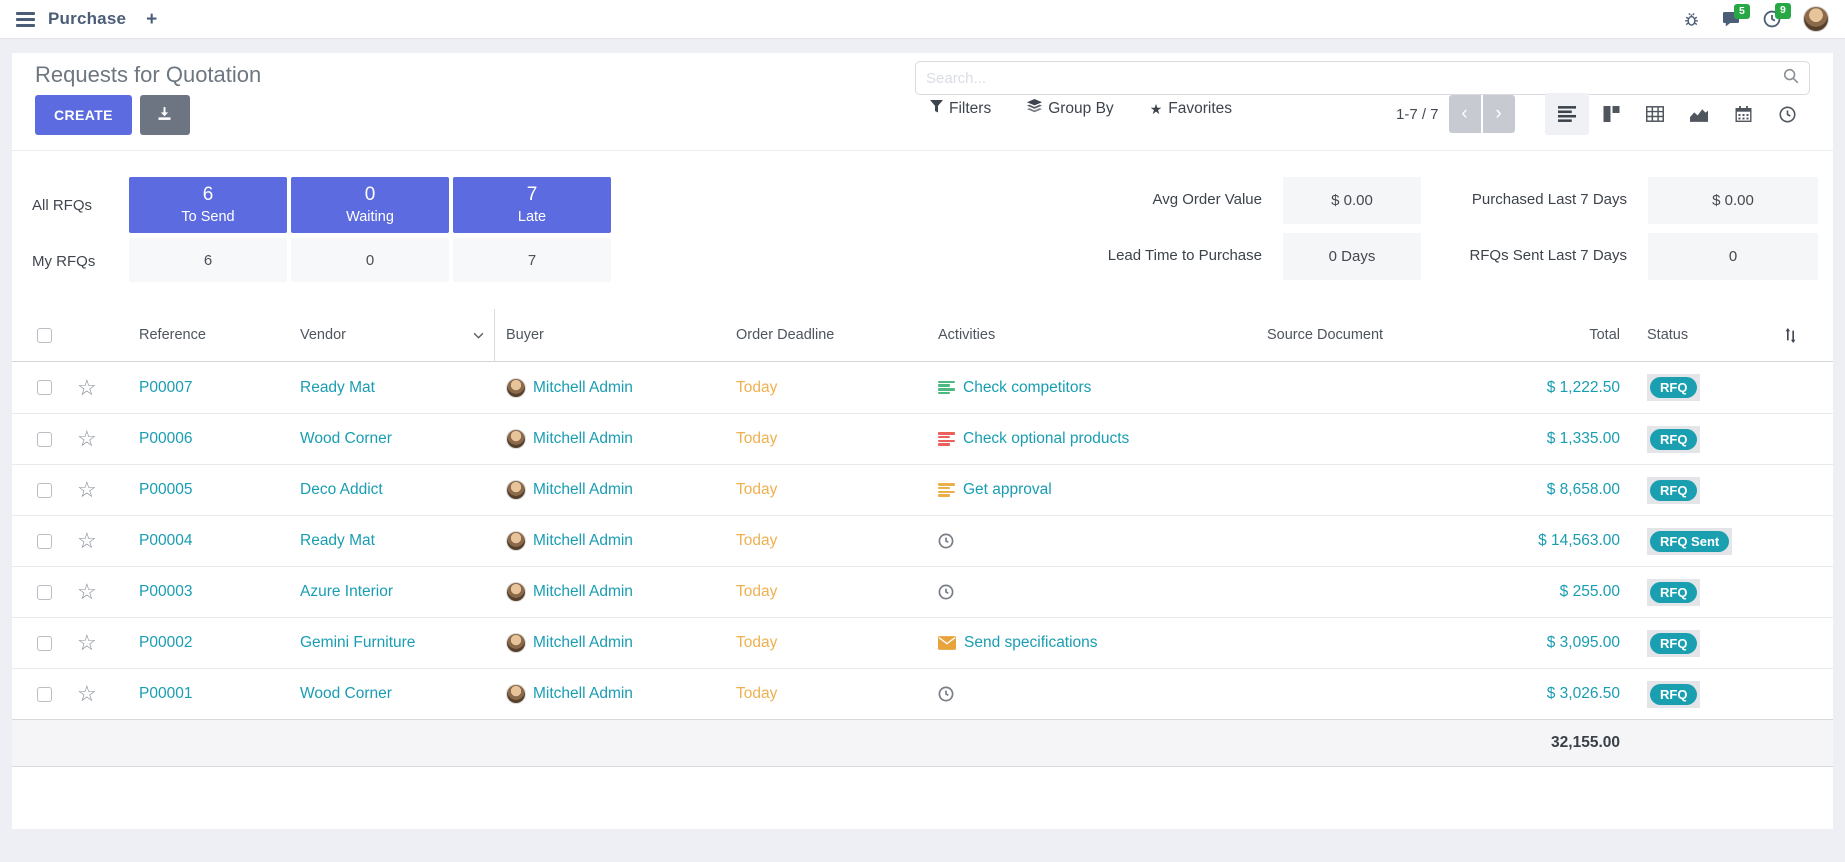  I want to click on col-header-buyer: Buyer, so click(525, 335).